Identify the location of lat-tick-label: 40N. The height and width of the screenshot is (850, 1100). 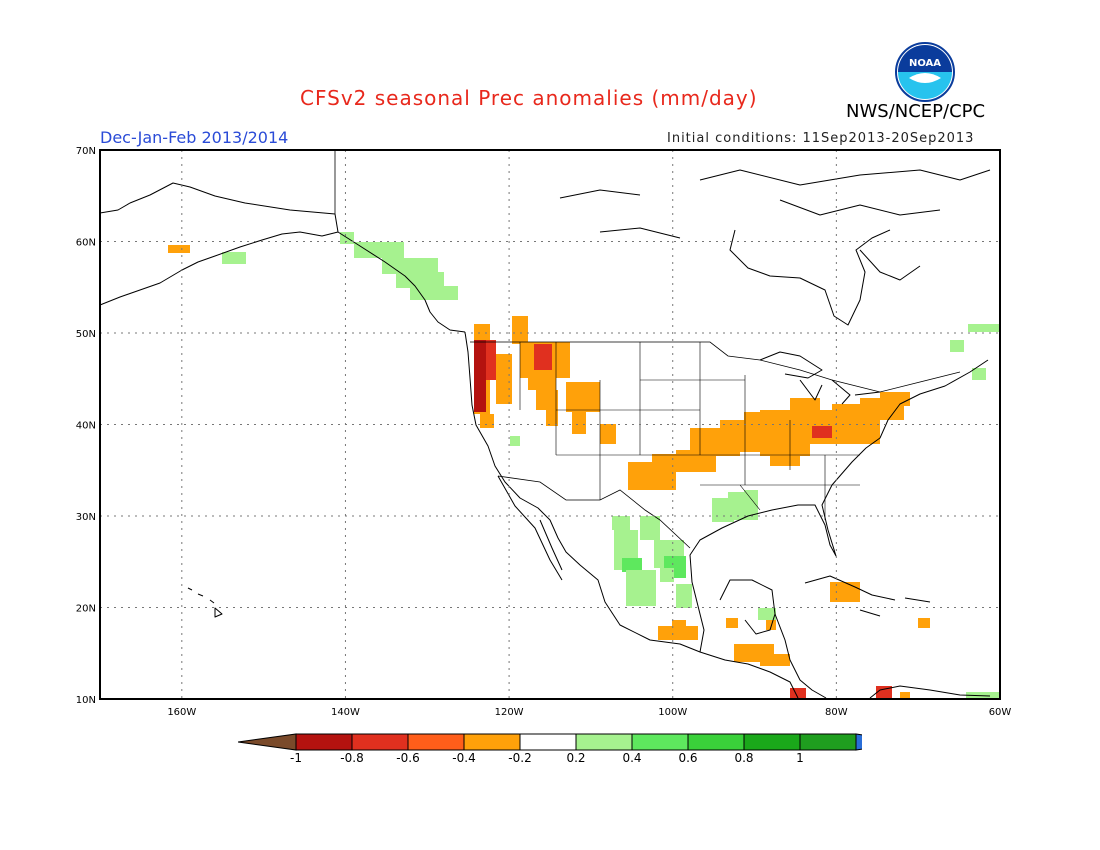
(86, 426).